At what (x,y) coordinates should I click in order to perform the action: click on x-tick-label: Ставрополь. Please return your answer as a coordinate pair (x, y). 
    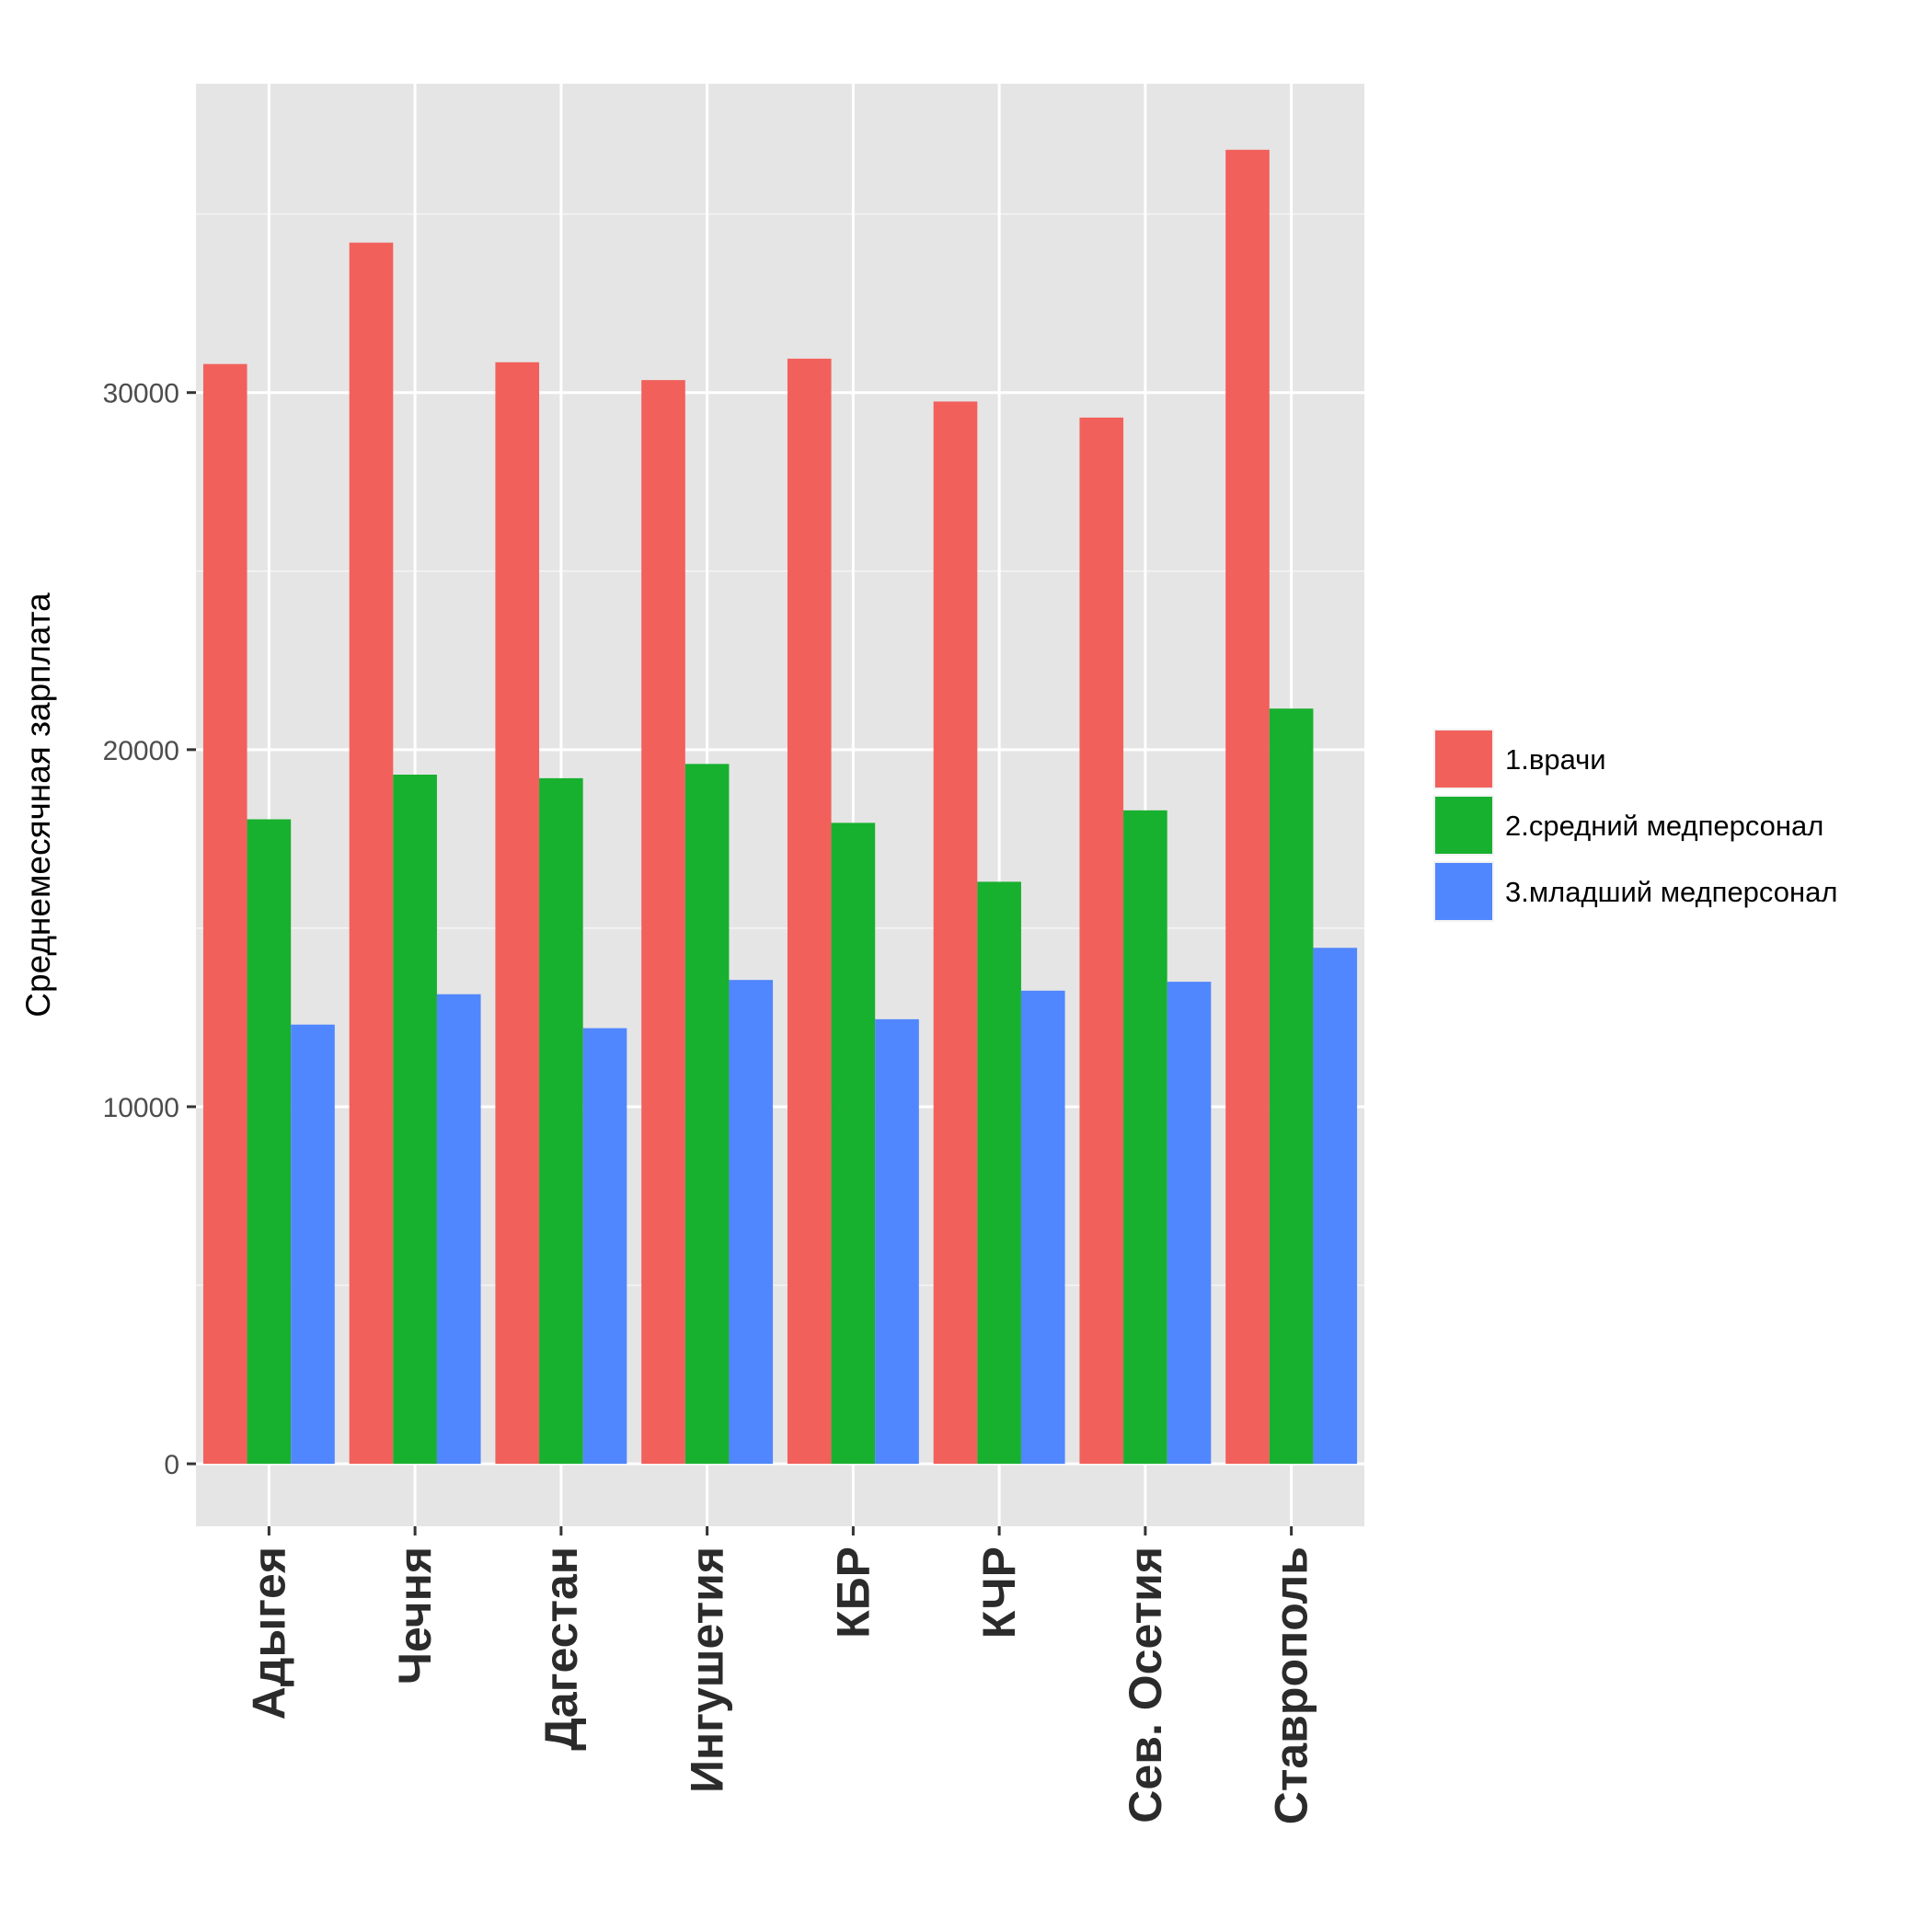
    Looking at the image, I should click on (1291, 1685).